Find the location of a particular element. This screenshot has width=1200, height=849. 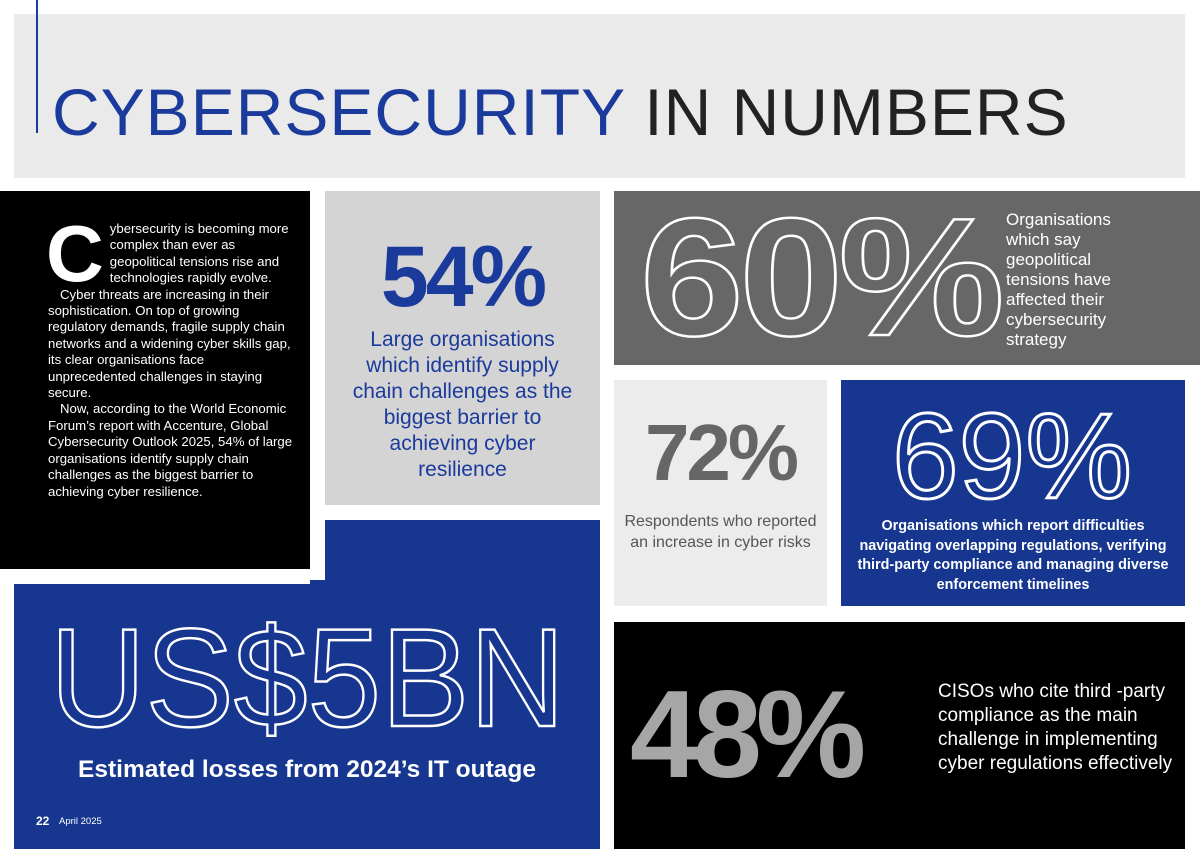

stat-card-regulations is located at coordinates (1013, 493).